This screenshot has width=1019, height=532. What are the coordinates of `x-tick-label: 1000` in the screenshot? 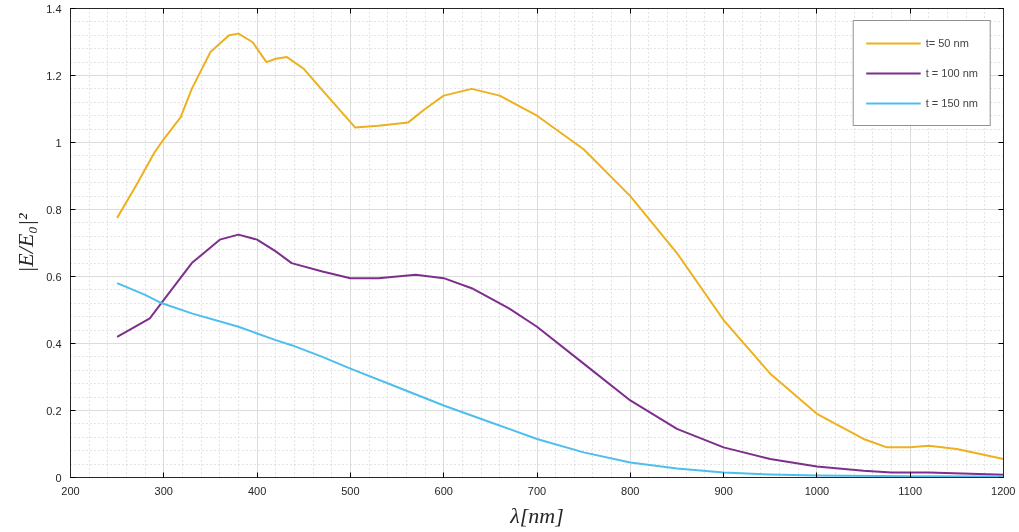 It's located at (817, 490).